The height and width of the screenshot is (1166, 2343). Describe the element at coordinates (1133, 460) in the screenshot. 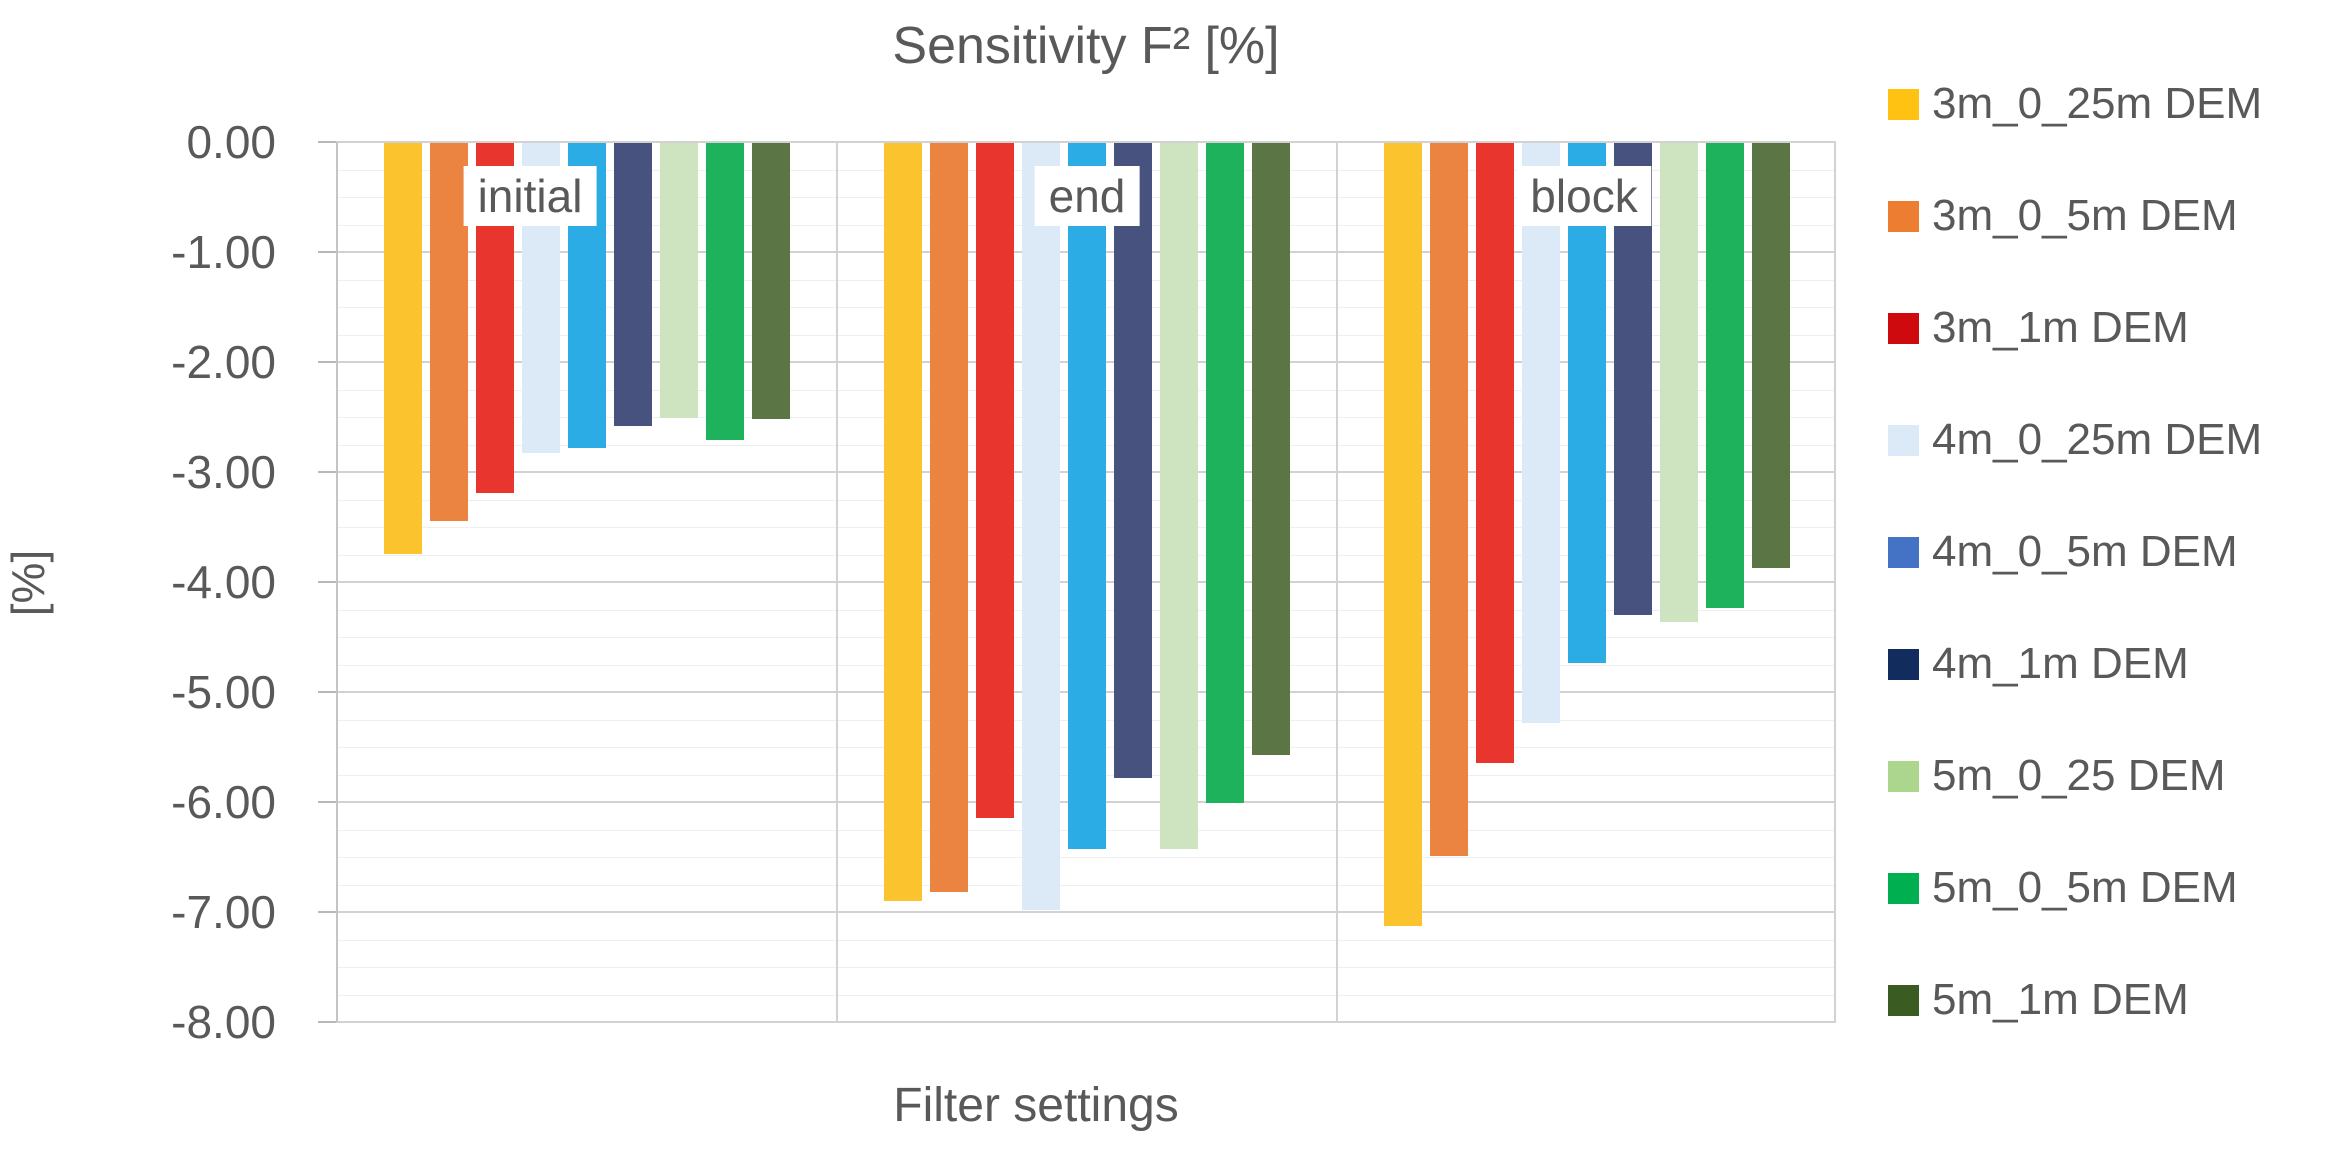

I see `bar-4m_1m-DEM-end` at that location.